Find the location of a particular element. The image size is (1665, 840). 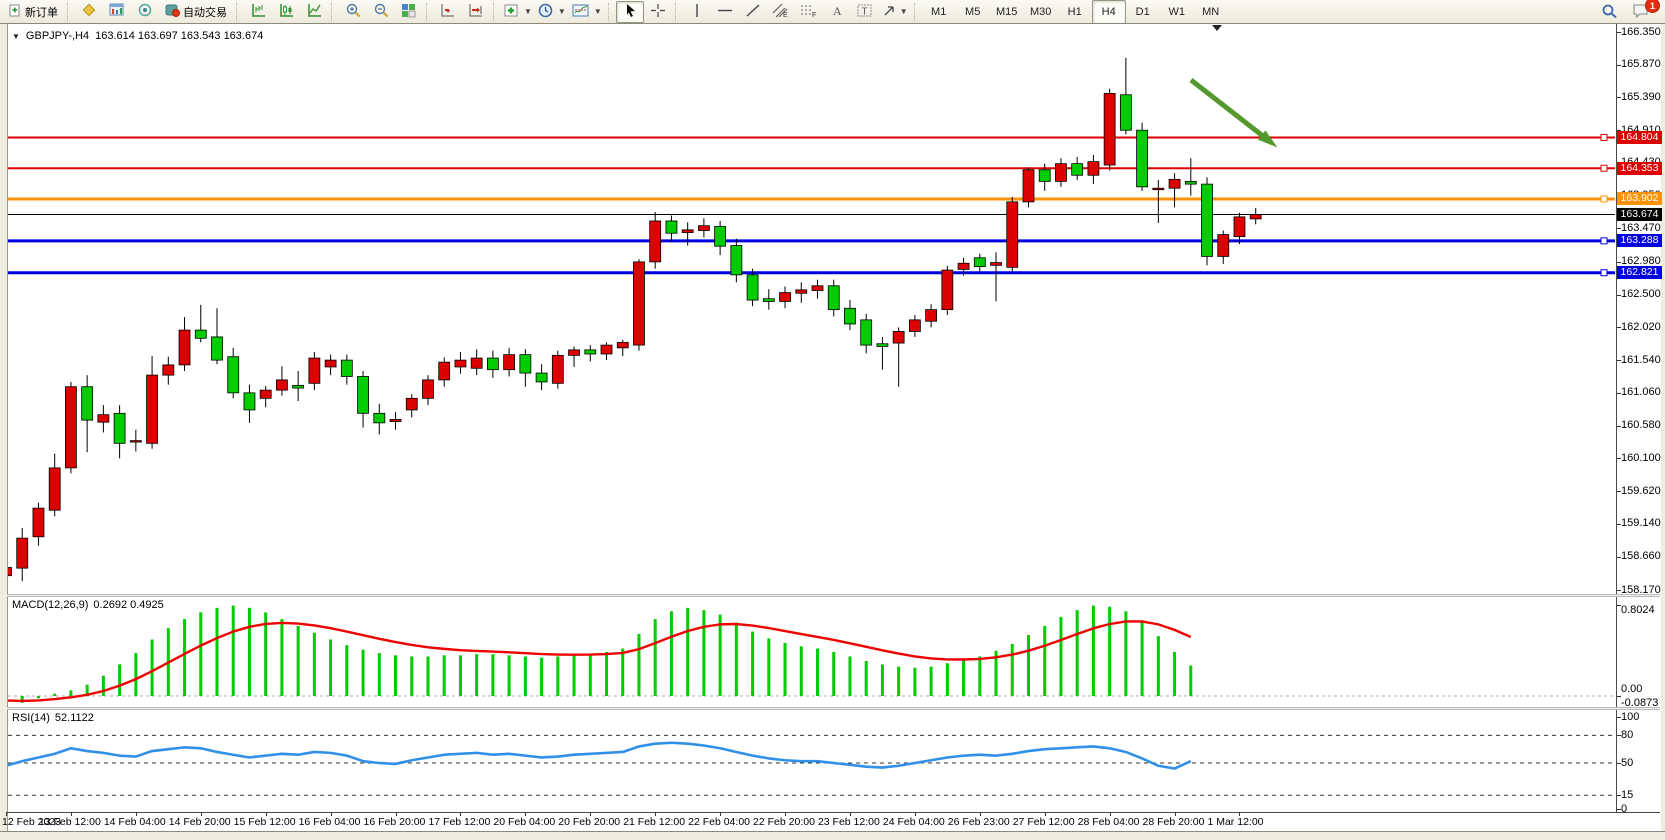

line-chart-button is located at coordinates (314, 12).